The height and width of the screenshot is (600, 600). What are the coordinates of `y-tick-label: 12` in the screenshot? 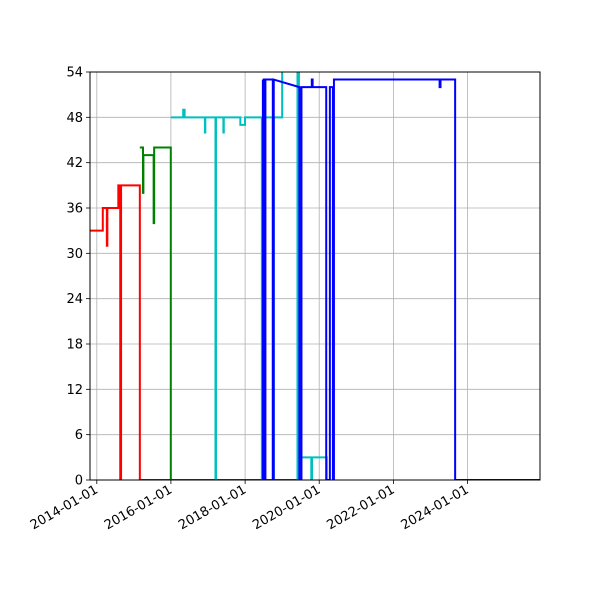 It's located at (74, 390).